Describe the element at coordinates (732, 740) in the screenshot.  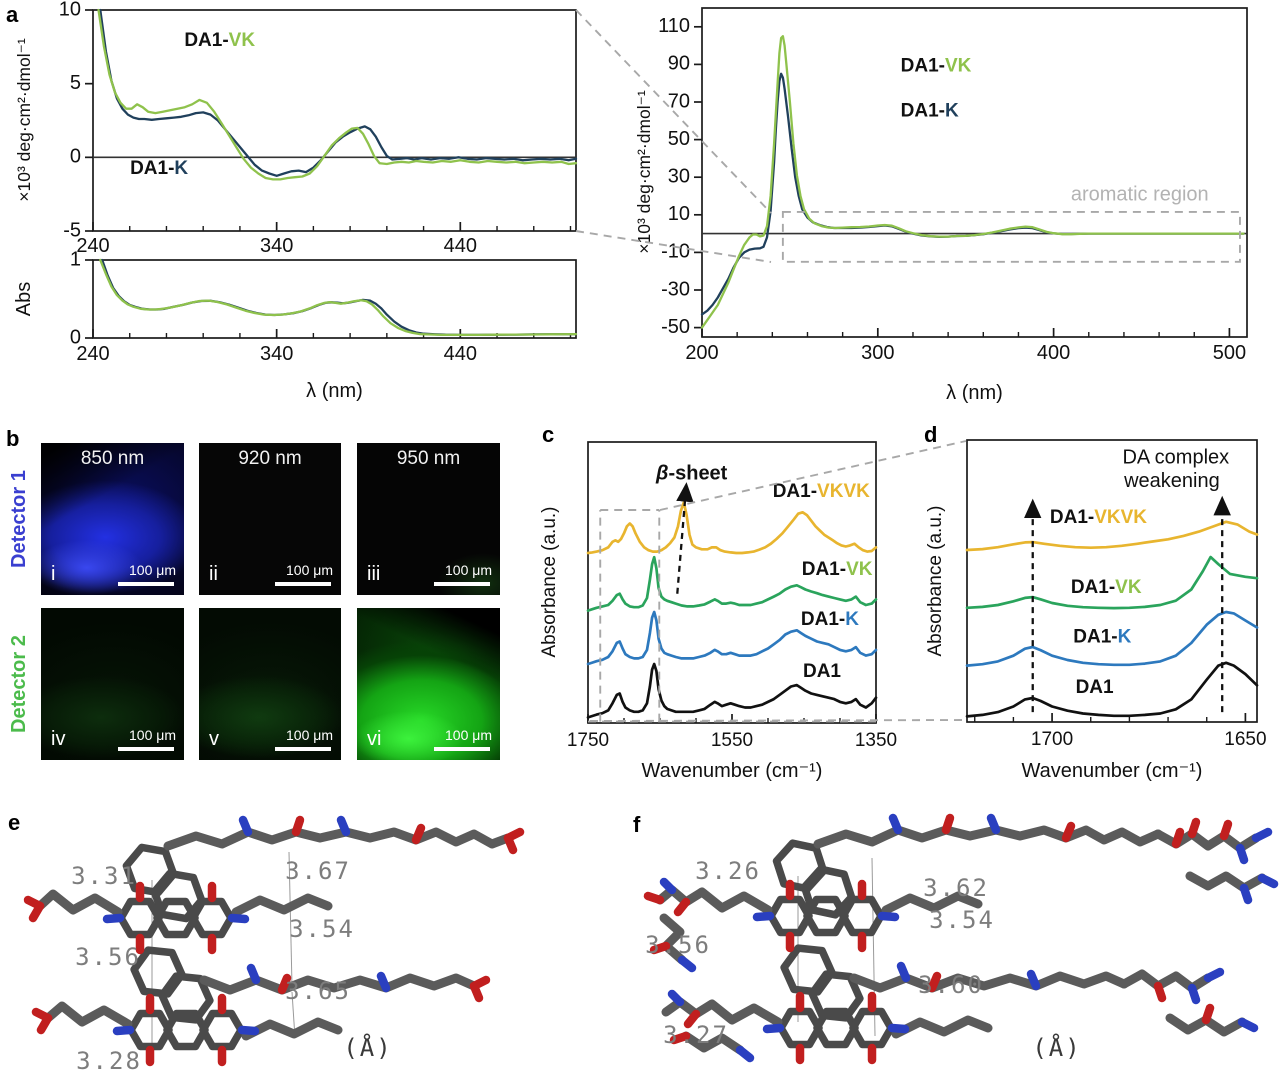
I see `x-tick-label: 1550` at that location.